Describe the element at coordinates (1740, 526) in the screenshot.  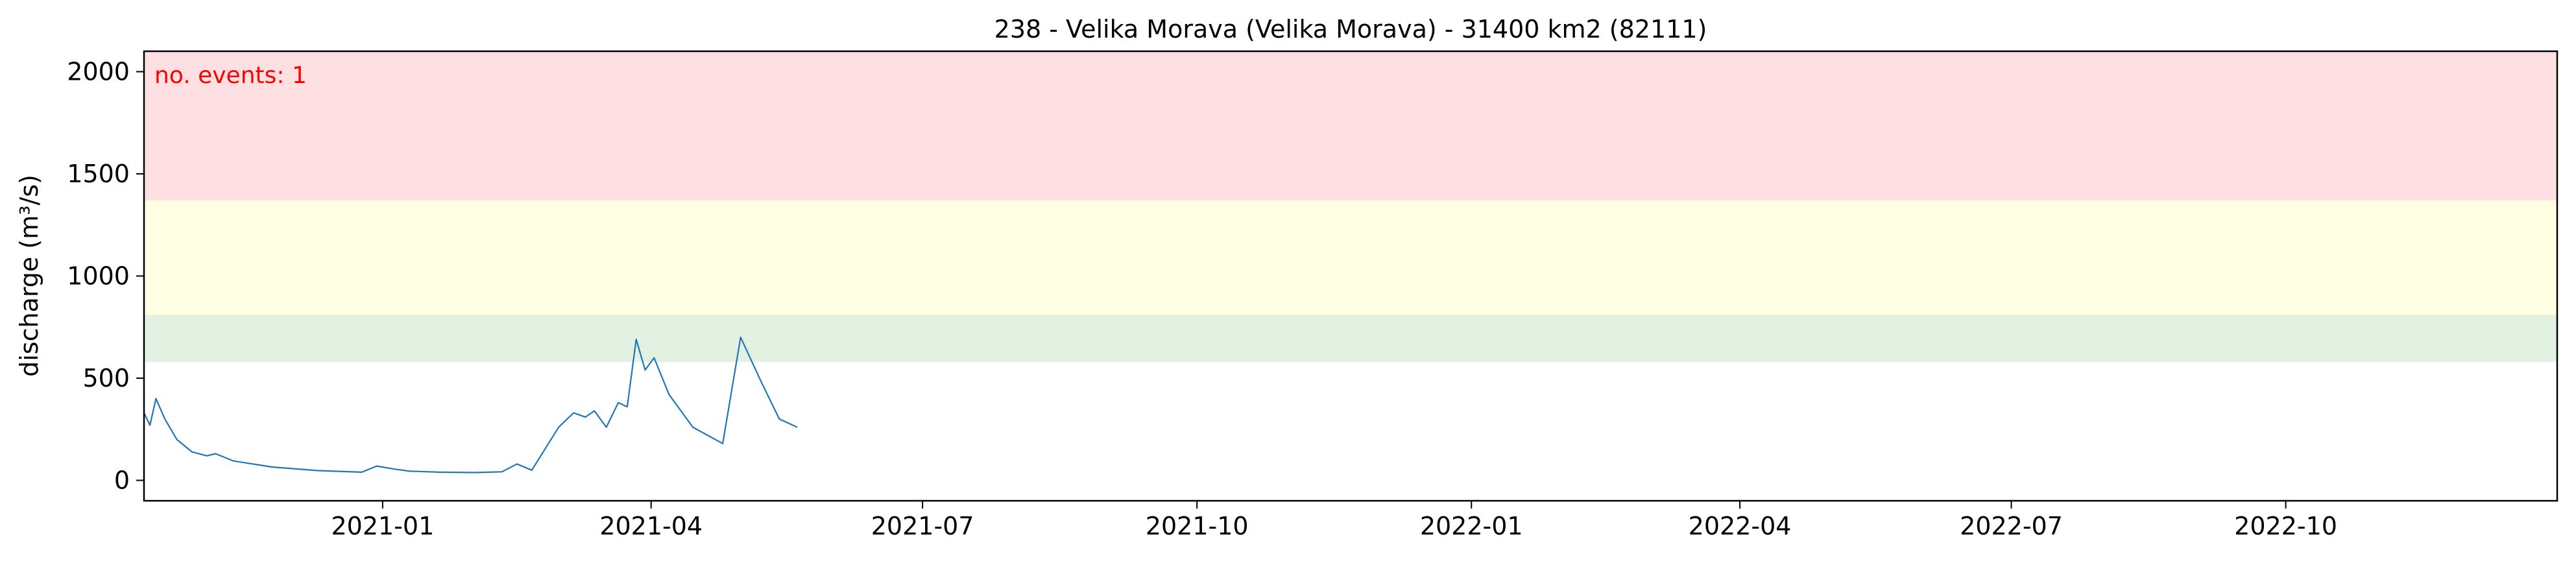
I see `x-tick-label: 2022-04` at that location.